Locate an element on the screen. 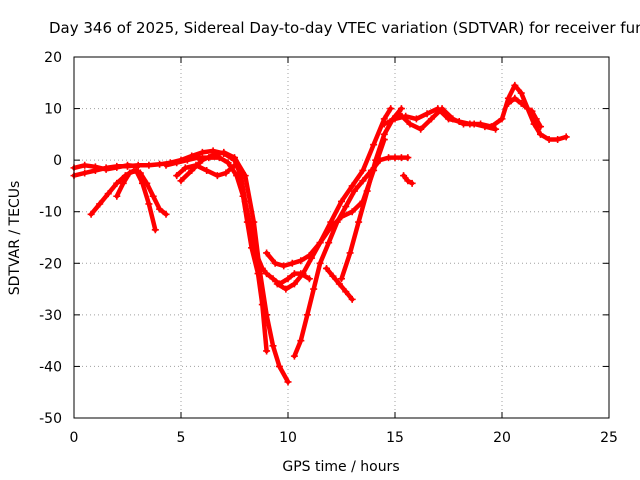 This screenshot has width=640, height=480. x-tick-label: 0 is located at coordinates (74, 438).